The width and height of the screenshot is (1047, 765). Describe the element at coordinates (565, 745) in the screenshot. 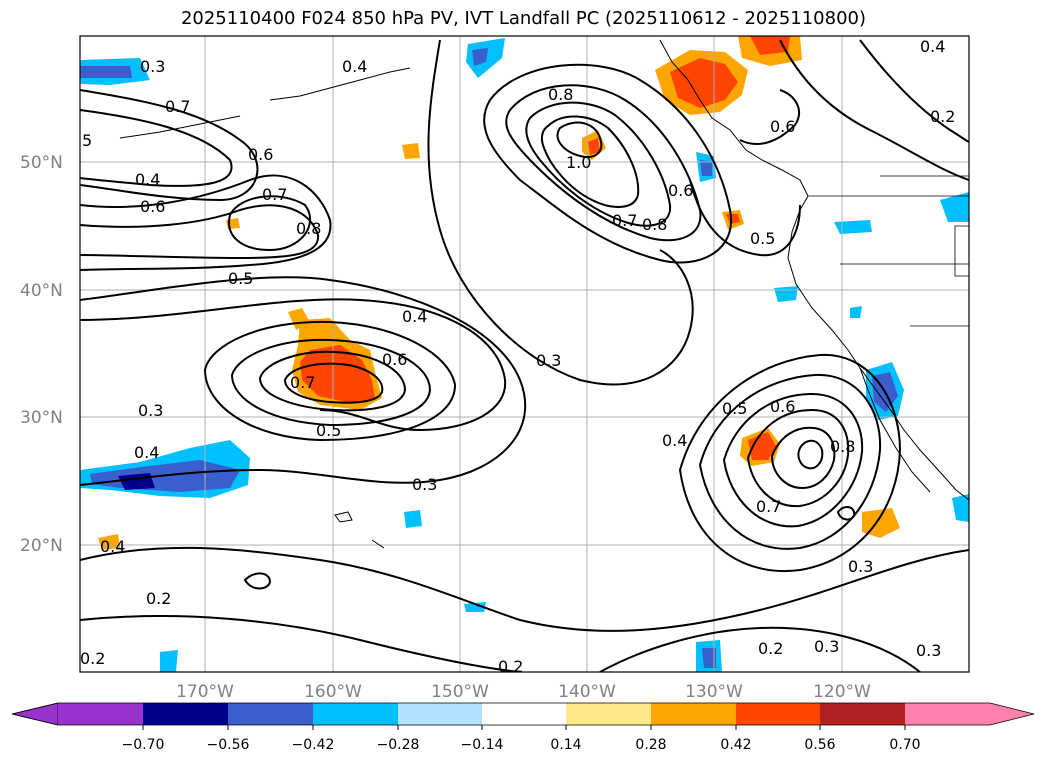

I see `colorbar-label: 0.14` at that location.